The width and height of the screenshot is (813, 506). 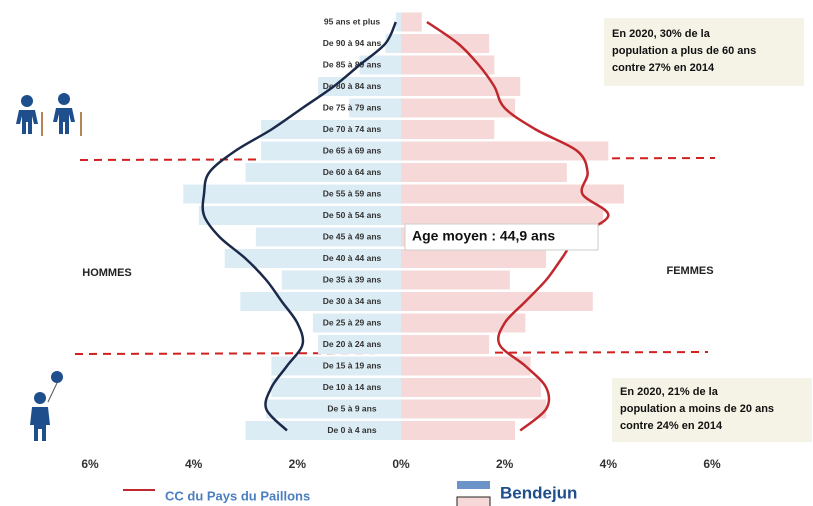 I want to click on women-label: FEMMES, so click(x=689, y=271).